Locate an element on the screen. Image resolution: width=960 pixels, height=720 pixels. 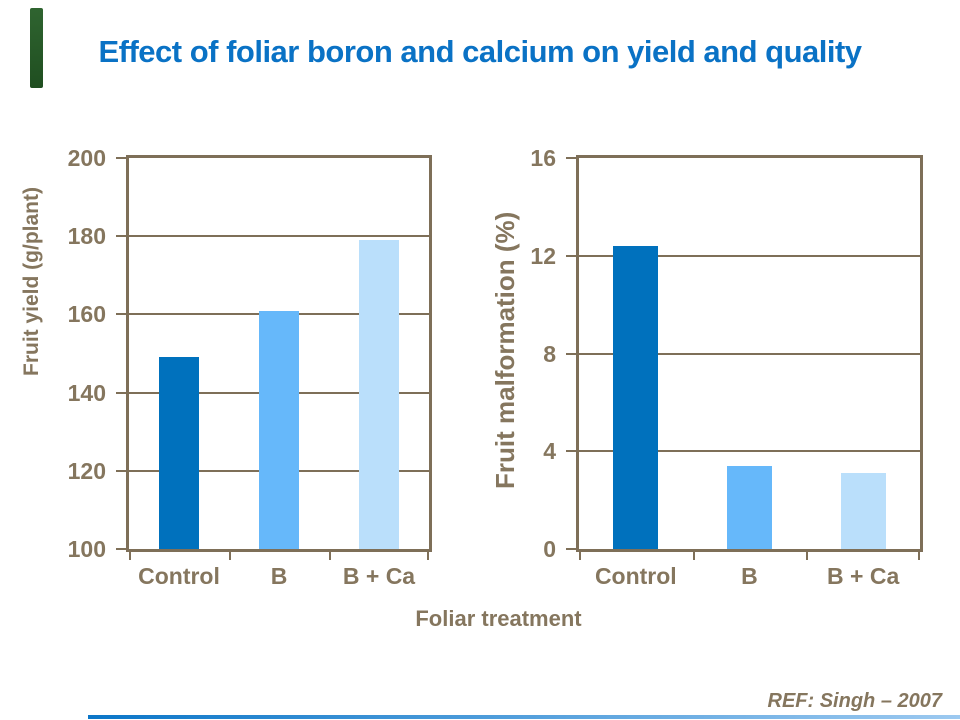
y-tick-label-4: 4 is located at coordinates (549, 451).